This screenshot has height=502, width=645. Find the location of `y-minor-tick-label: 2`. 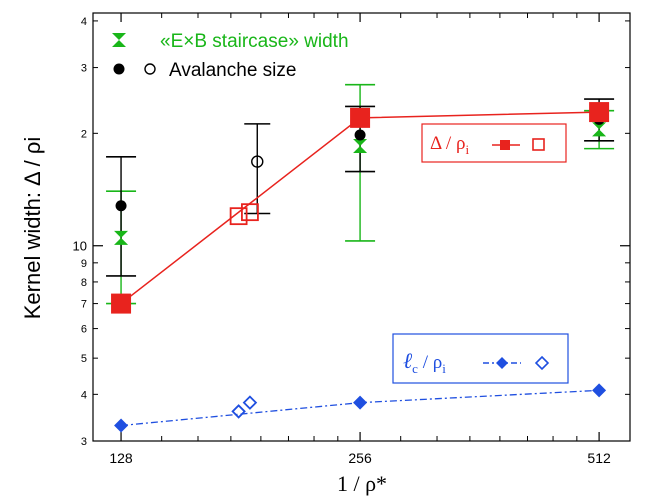

y-minor-tick-label: 2 is located at coordinates (84, 134).